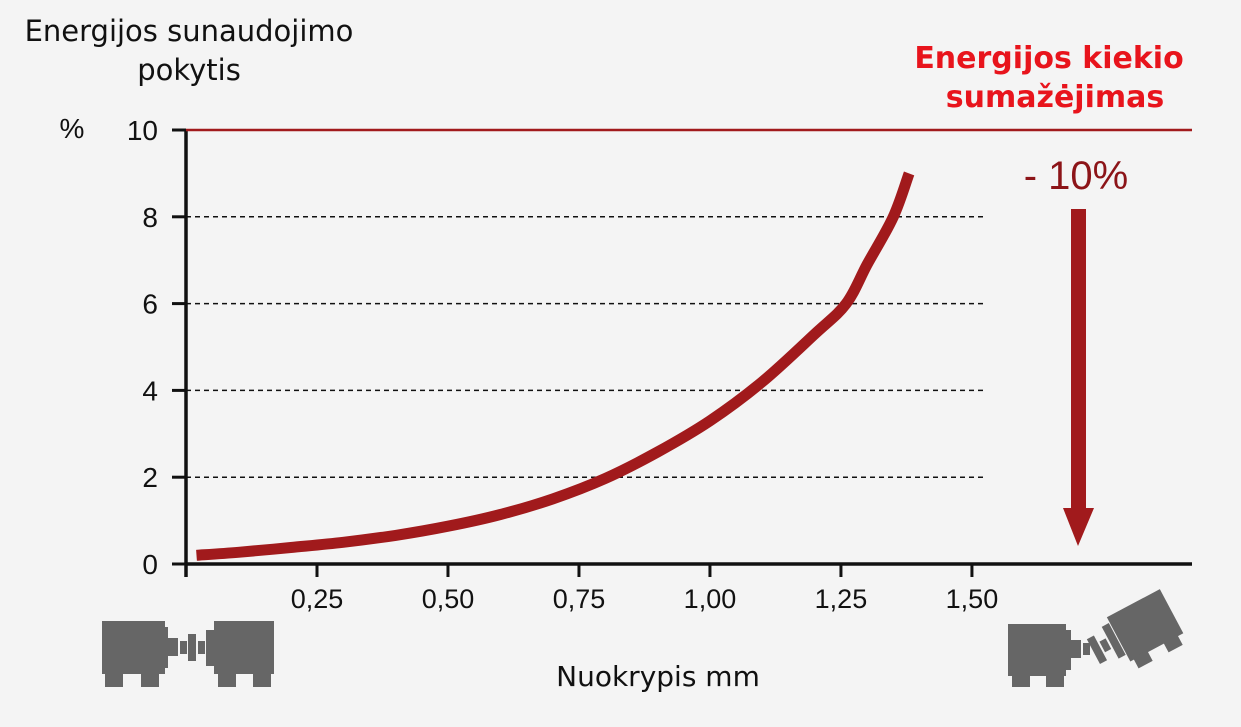 The width and height of the screenshot is (1241, 727). What do you see at coordinates (658, 676) in the screenshot?
I see `x-axis-title: Nuokrypis mm` at bounding box center [658, 676].